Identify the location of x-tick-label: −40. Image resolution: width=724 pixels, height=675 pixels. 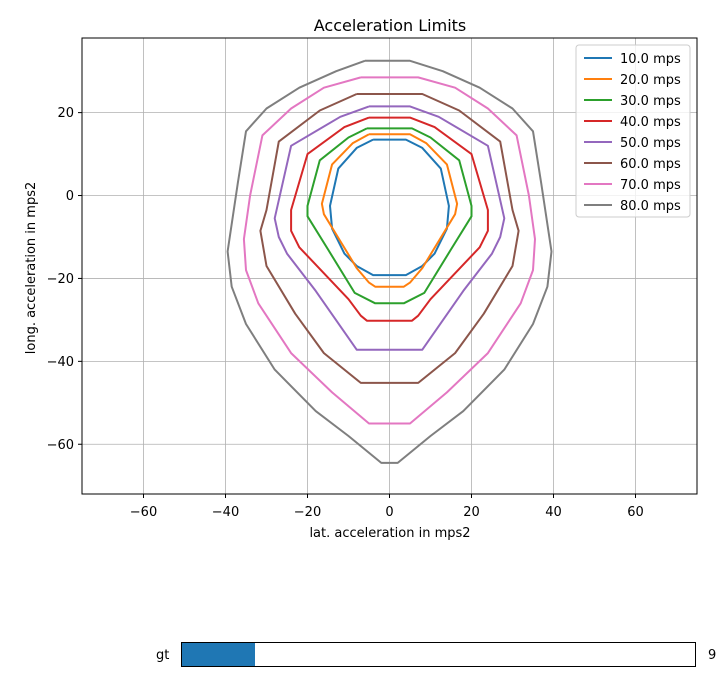
(225, 512).